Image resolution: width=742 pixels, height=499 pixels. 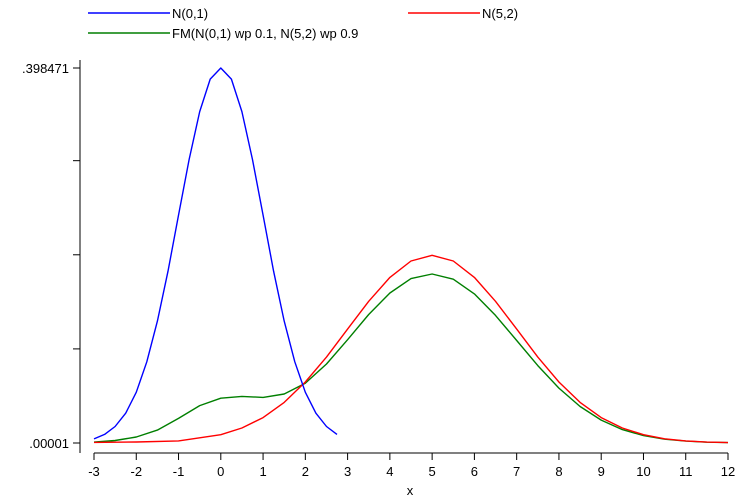 I want to click on x-tick-label: 2, so click(x=305, y=471).